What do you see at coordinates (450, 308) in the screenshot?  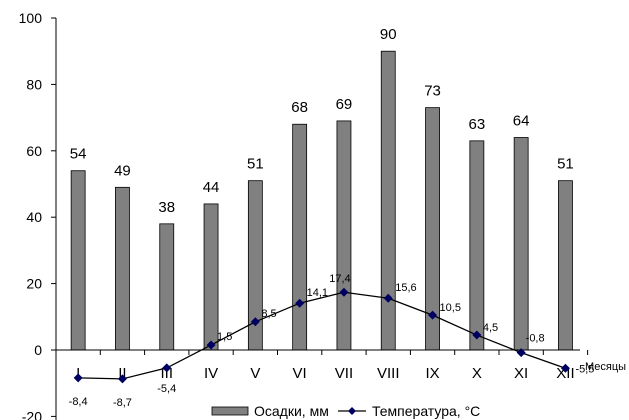 I see `temperature-value-label: 10,5` at bounding box center [450, 308].